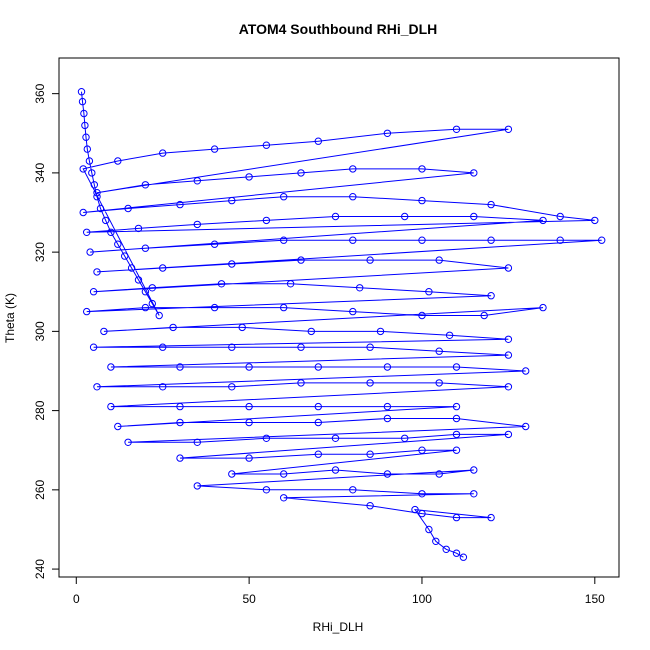 This screenshot has width=650, height=650. I want to click on y-tick-label: 300, so click(40, 331).